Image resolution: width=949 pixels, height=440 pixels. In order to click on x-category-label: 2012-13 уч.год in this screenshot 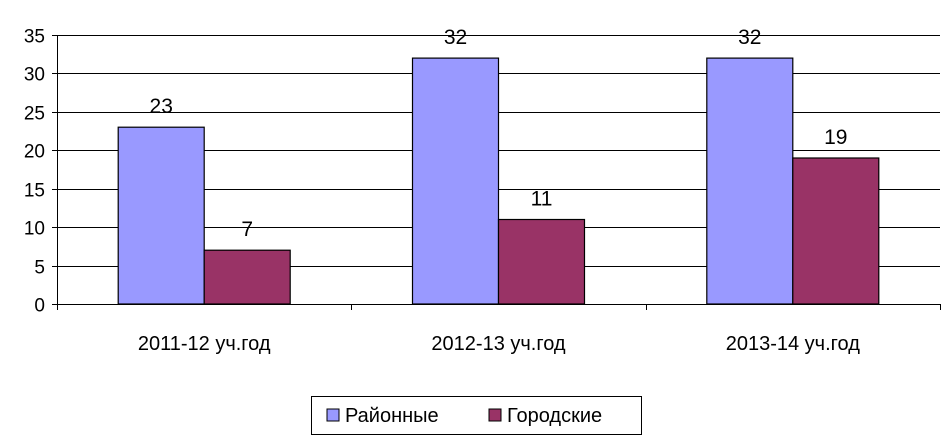, I will do `click(498, 344)`.